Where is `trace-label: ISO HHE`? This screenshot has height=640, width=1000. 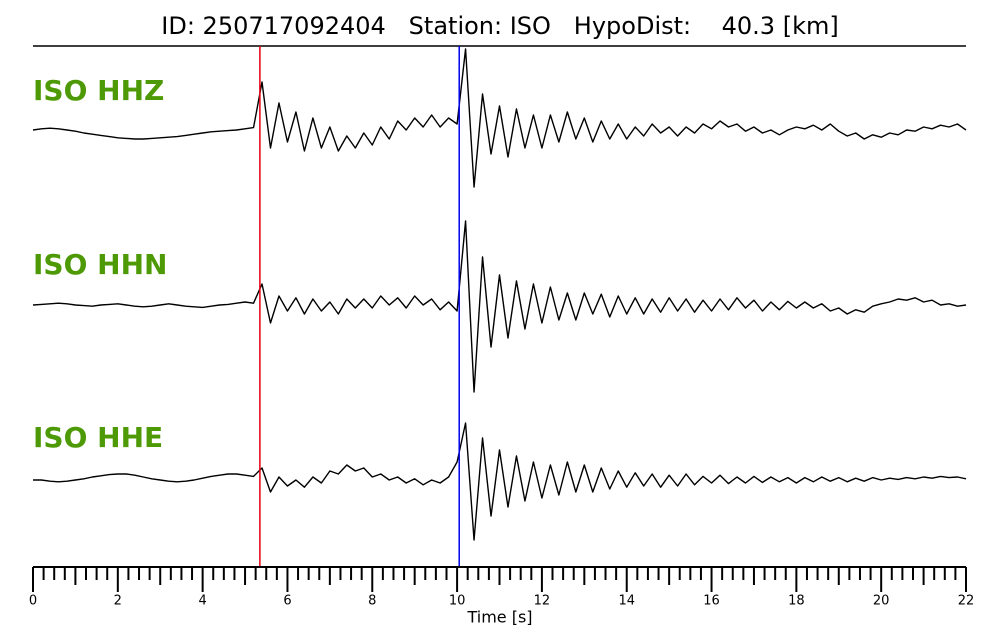
trace-label: ISO HHE is located at coordinates (98, 437).